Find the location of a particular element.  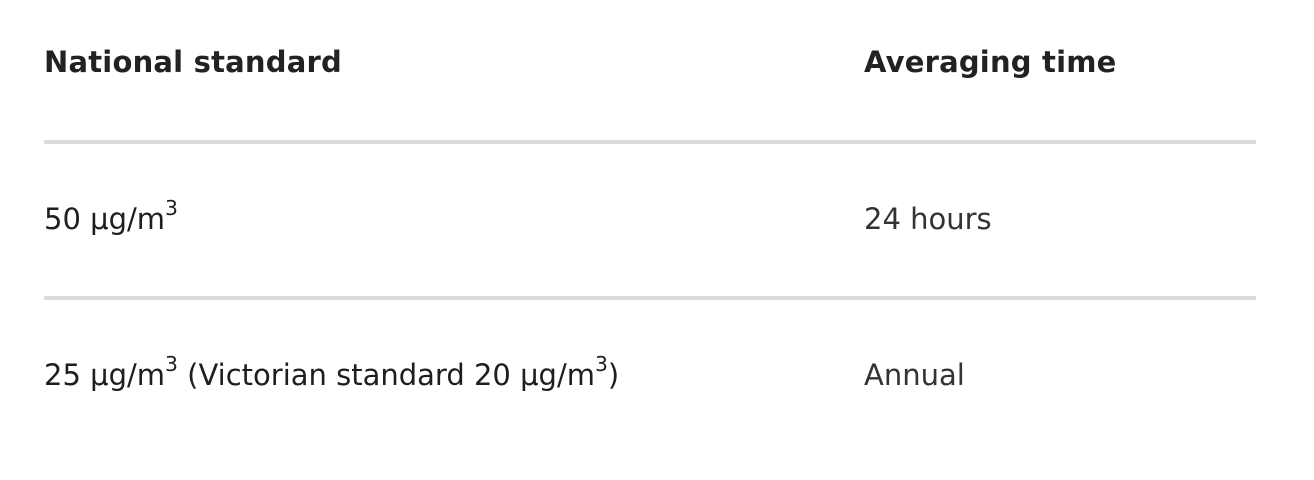

victorian-note-suffix: ) is located at coordinates (613, 375).